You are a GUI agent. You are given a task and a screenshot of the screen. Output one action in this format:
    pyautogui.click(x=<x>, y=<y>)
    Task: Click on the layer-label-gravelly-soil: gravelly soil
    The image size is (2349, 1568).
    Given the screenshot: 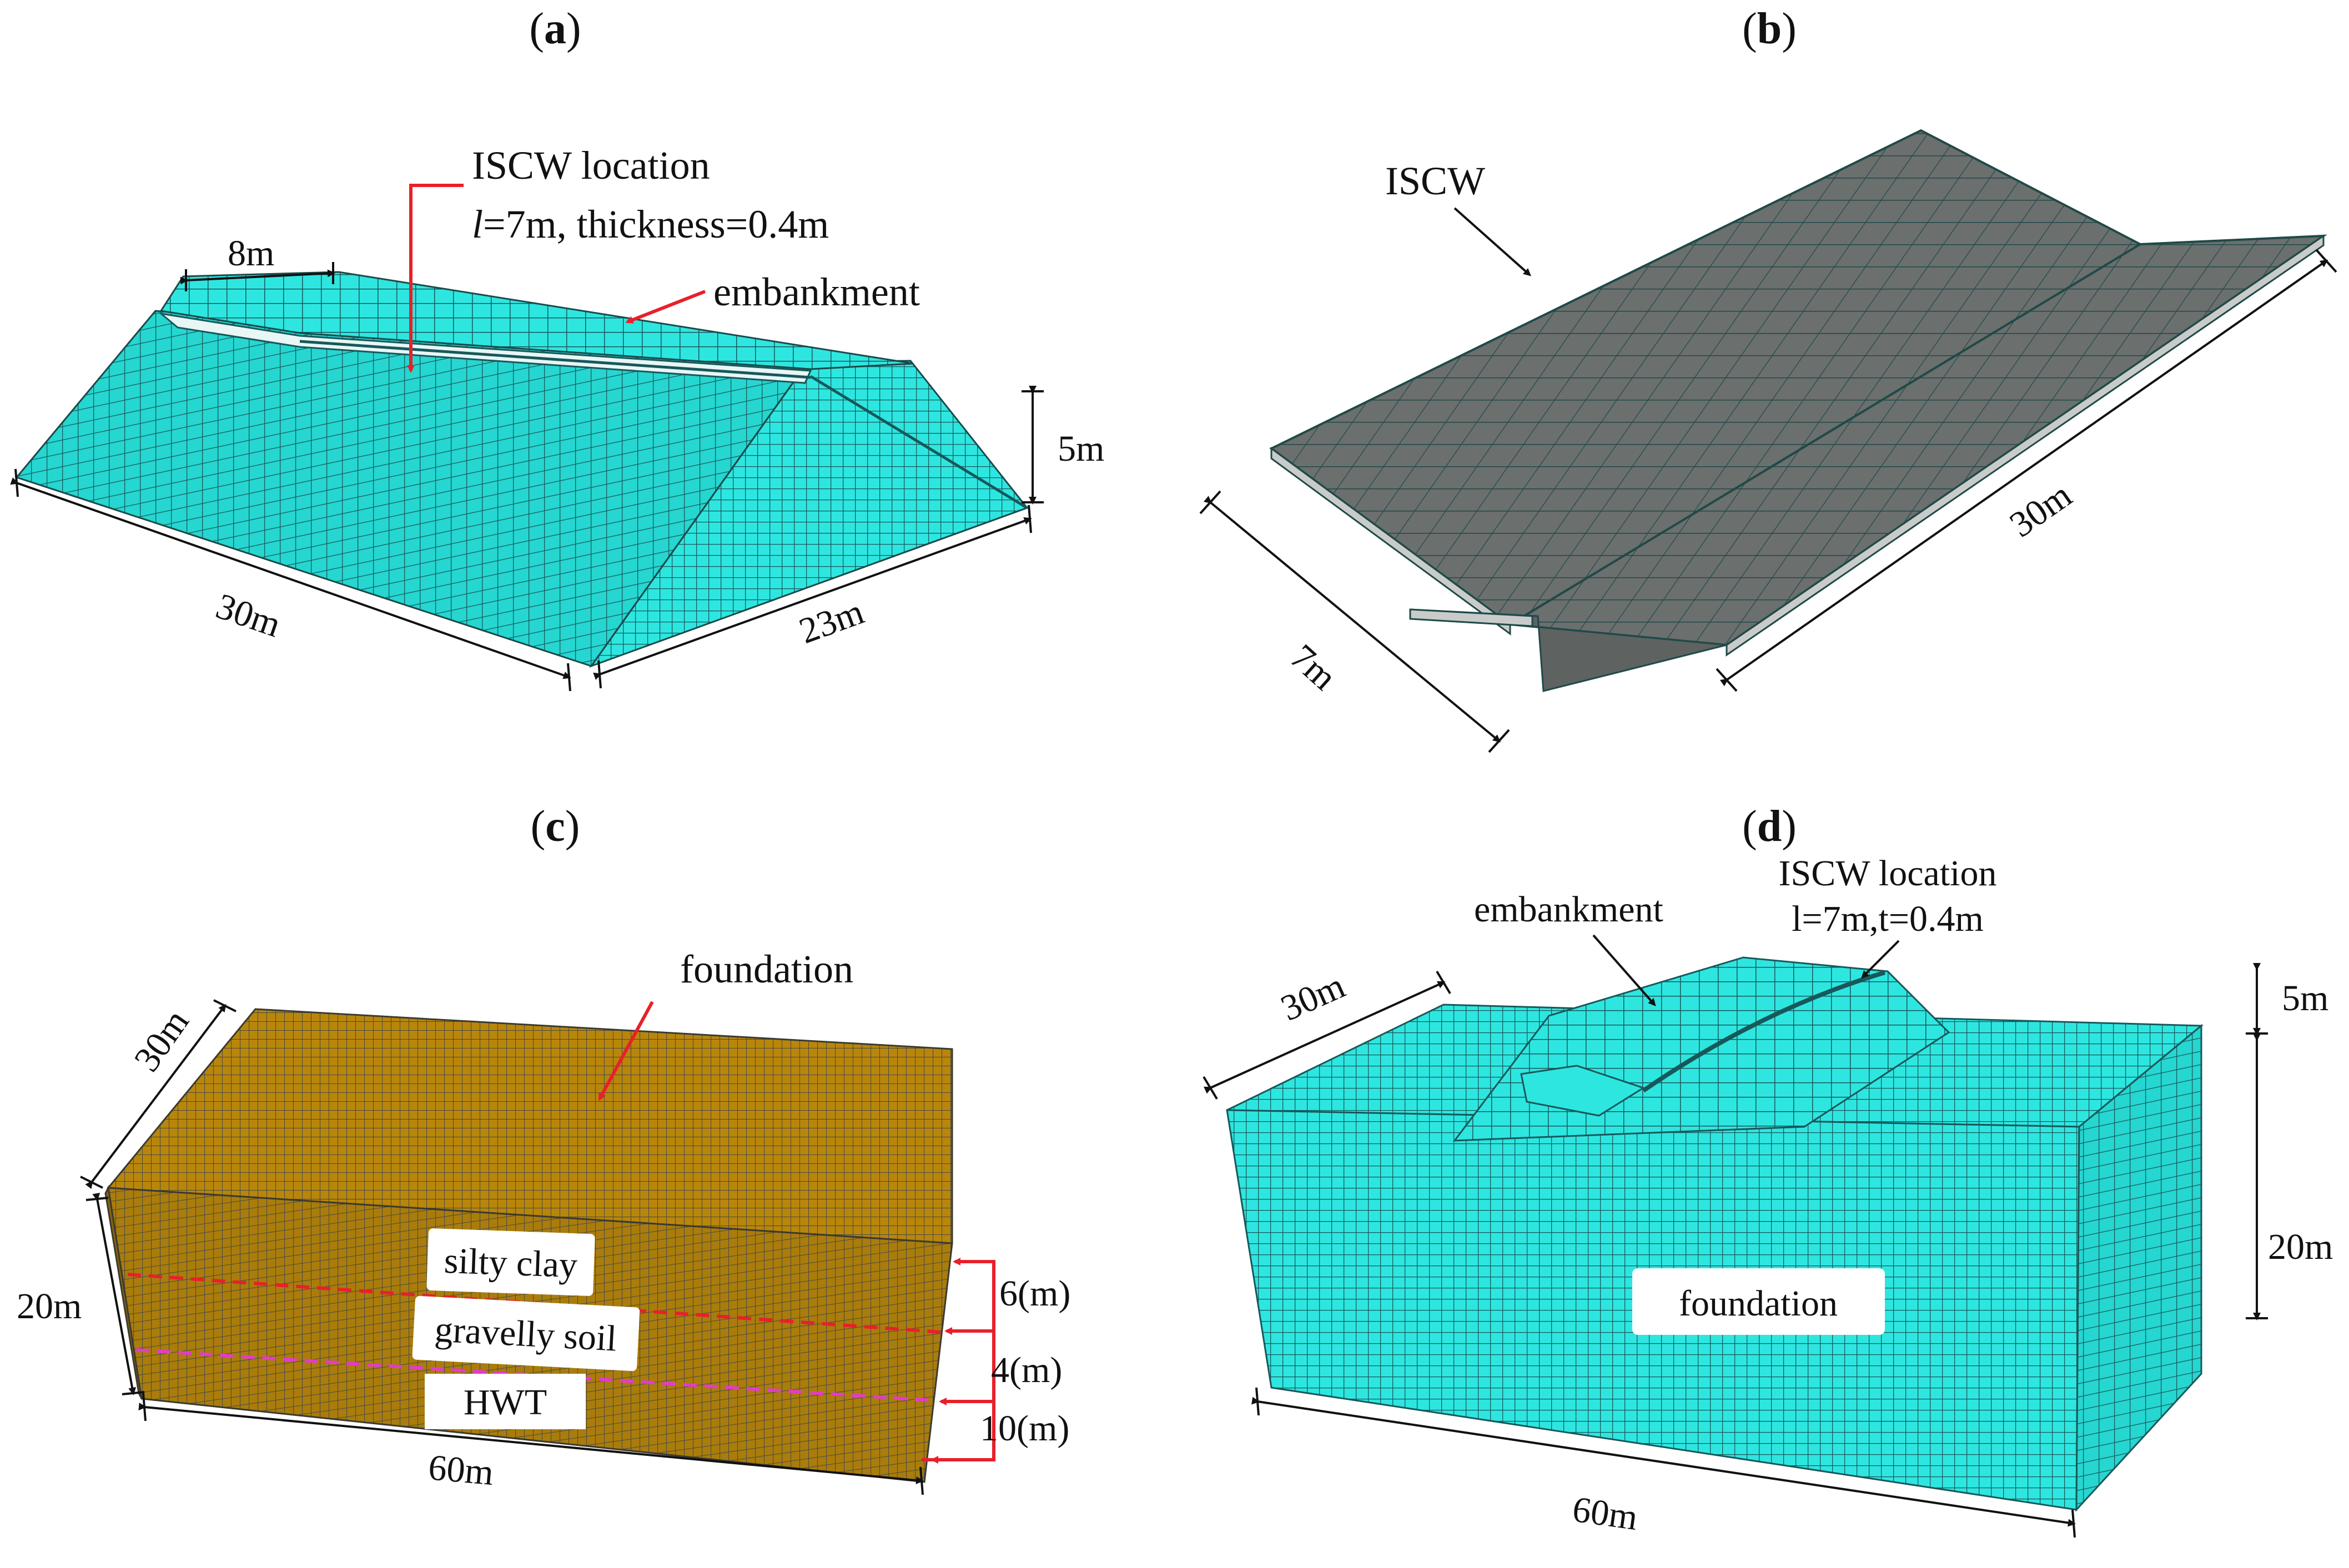 What is the action you would take?
    pyautogui.click(x=526, y=1333)
    